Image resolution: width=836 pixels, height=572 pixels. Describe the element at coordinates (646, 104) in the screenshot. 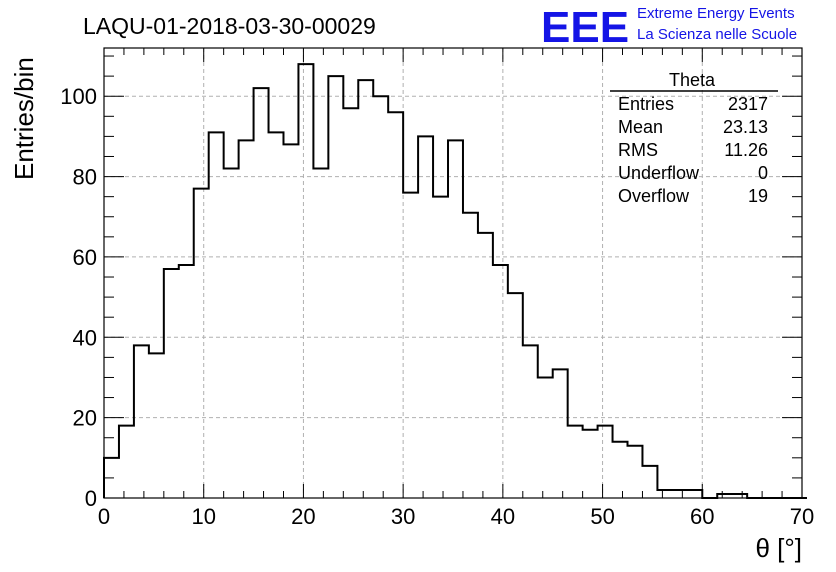

I see `stats-row-label: Entries` at that location.